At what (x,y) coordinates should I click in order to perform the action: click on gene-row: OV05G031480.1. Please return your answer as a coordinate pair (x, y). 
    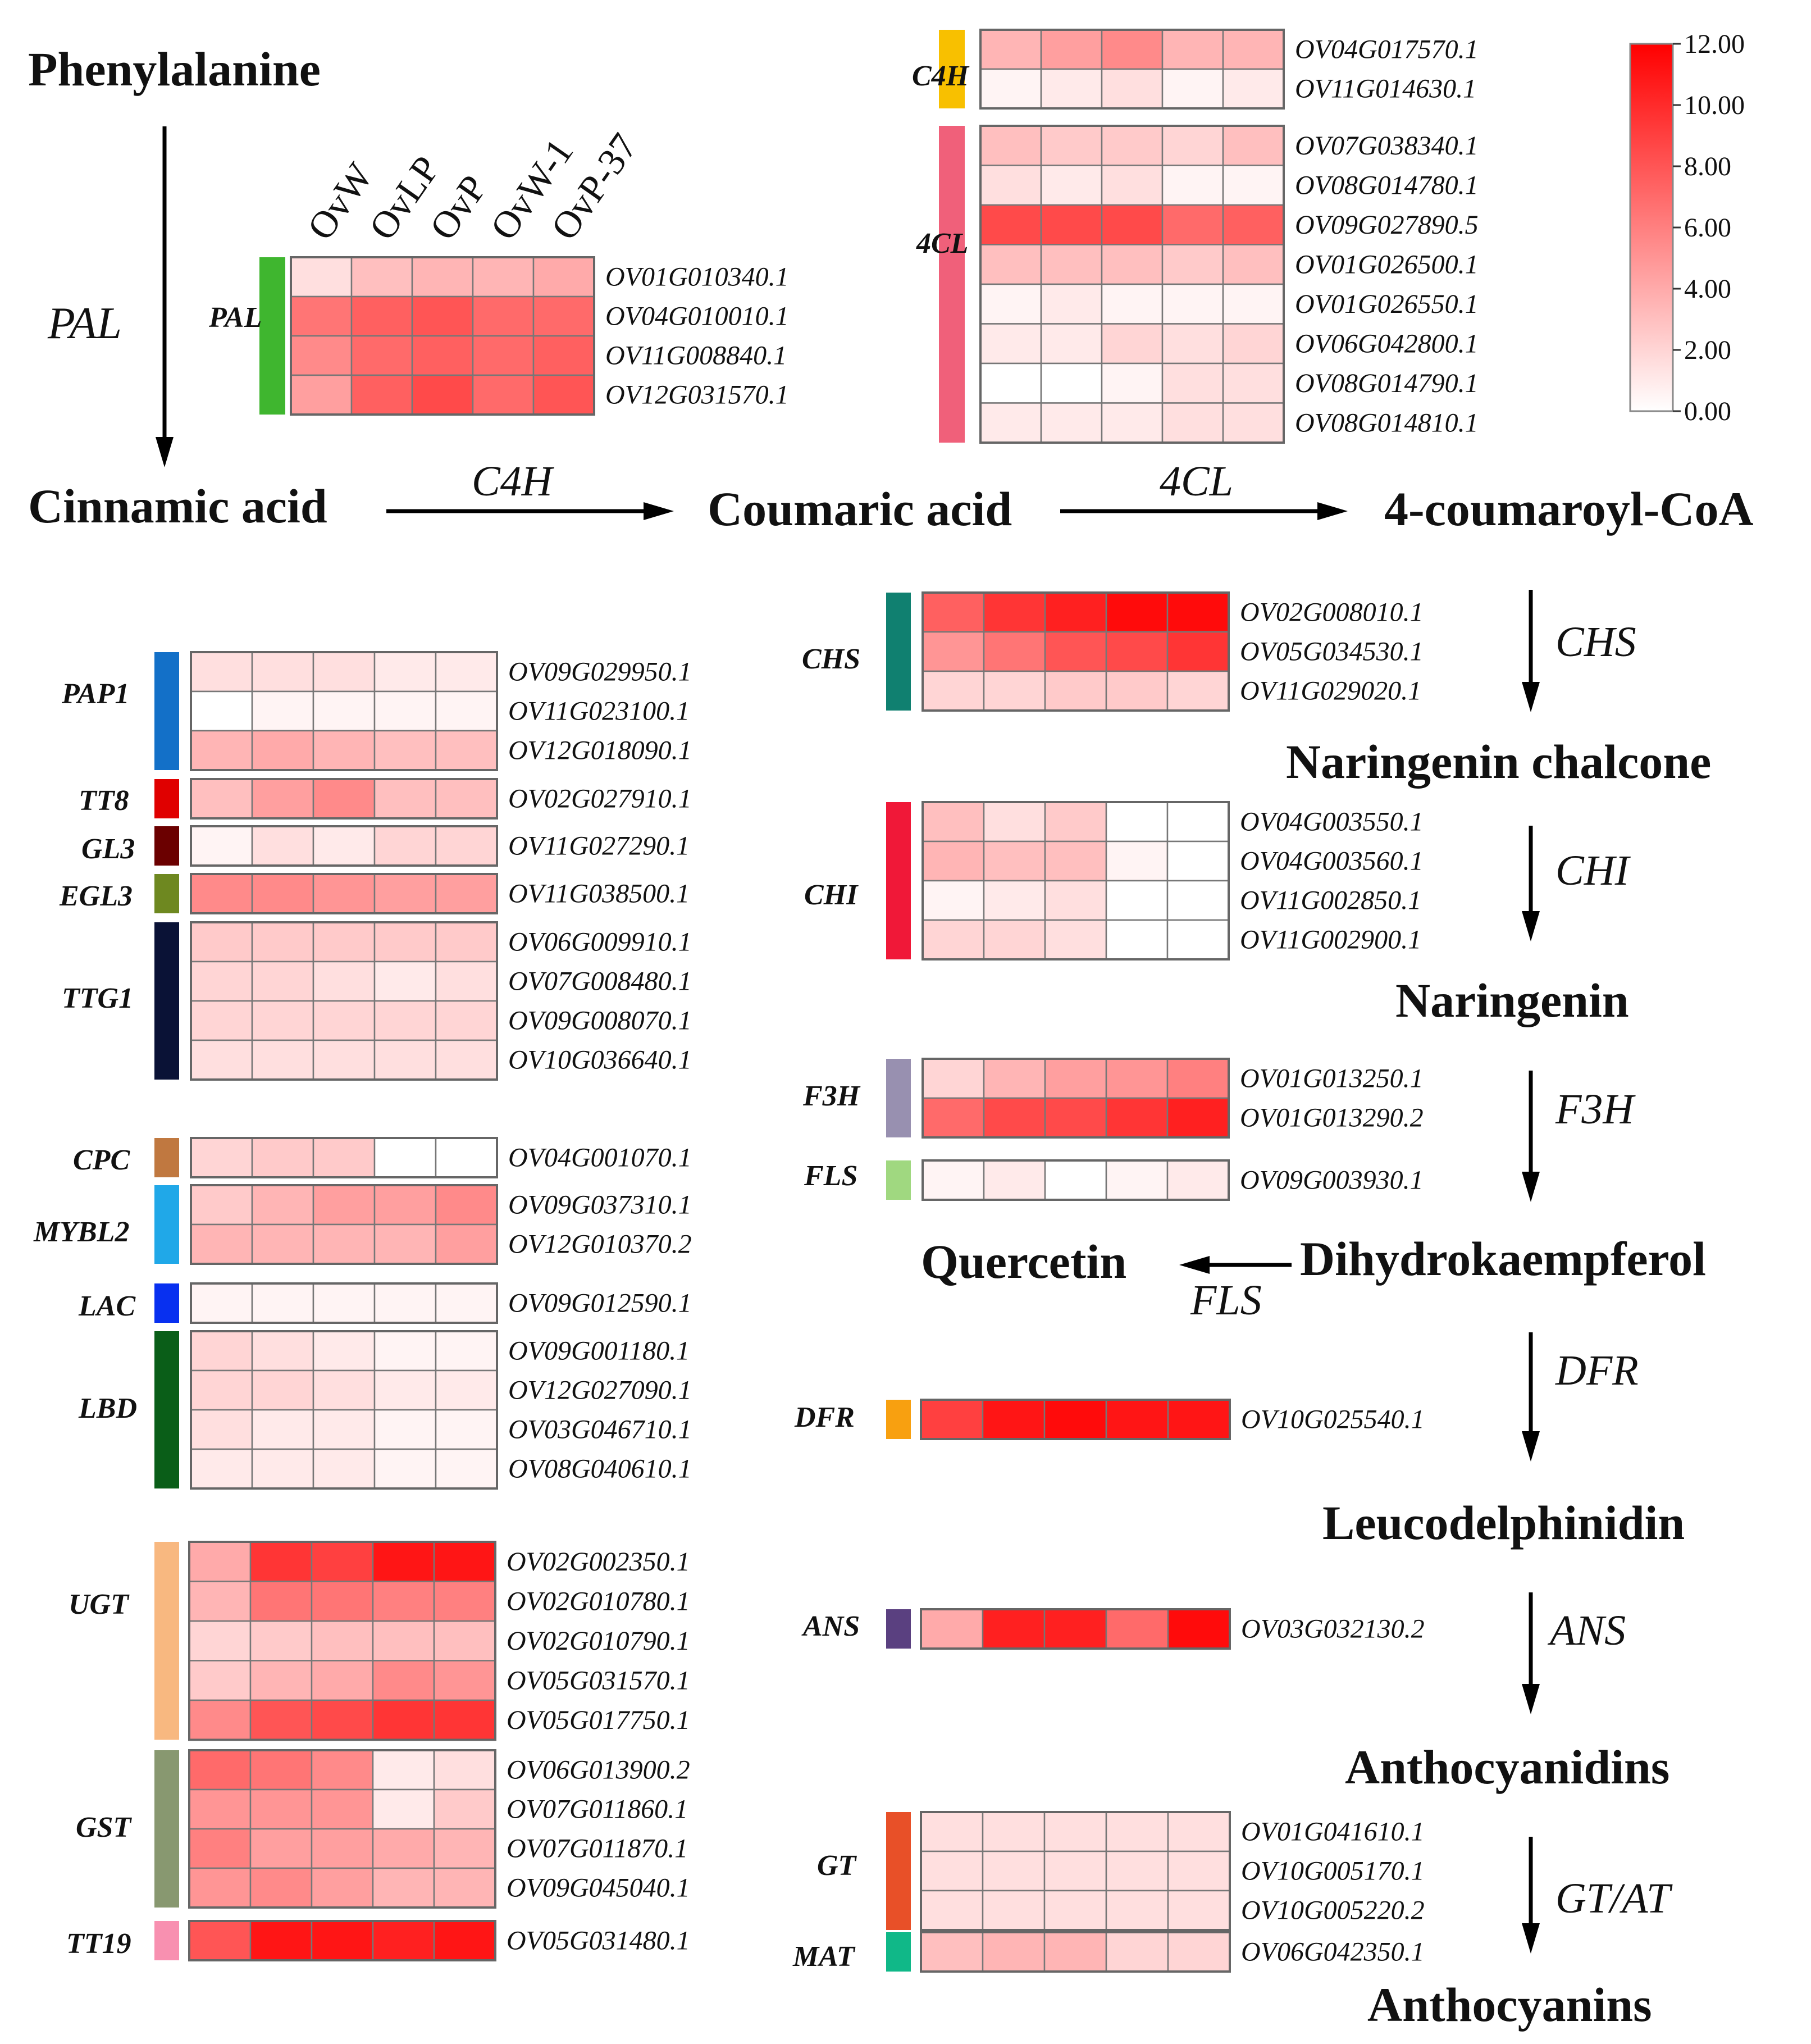
    Looking at the image, I should click on (439, 1941).